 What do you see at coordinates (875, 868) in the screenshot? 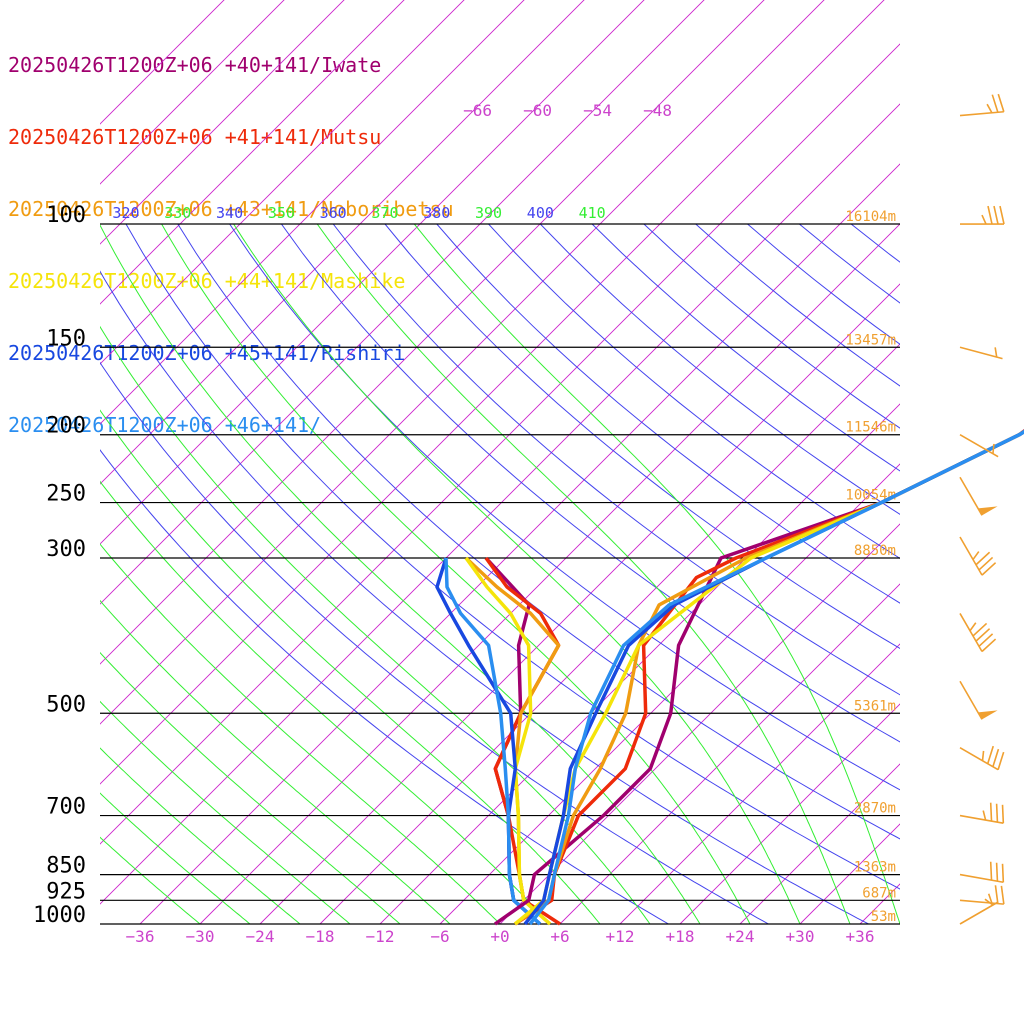
I see `height-label: 1363m` at bounding box center [875, 868].